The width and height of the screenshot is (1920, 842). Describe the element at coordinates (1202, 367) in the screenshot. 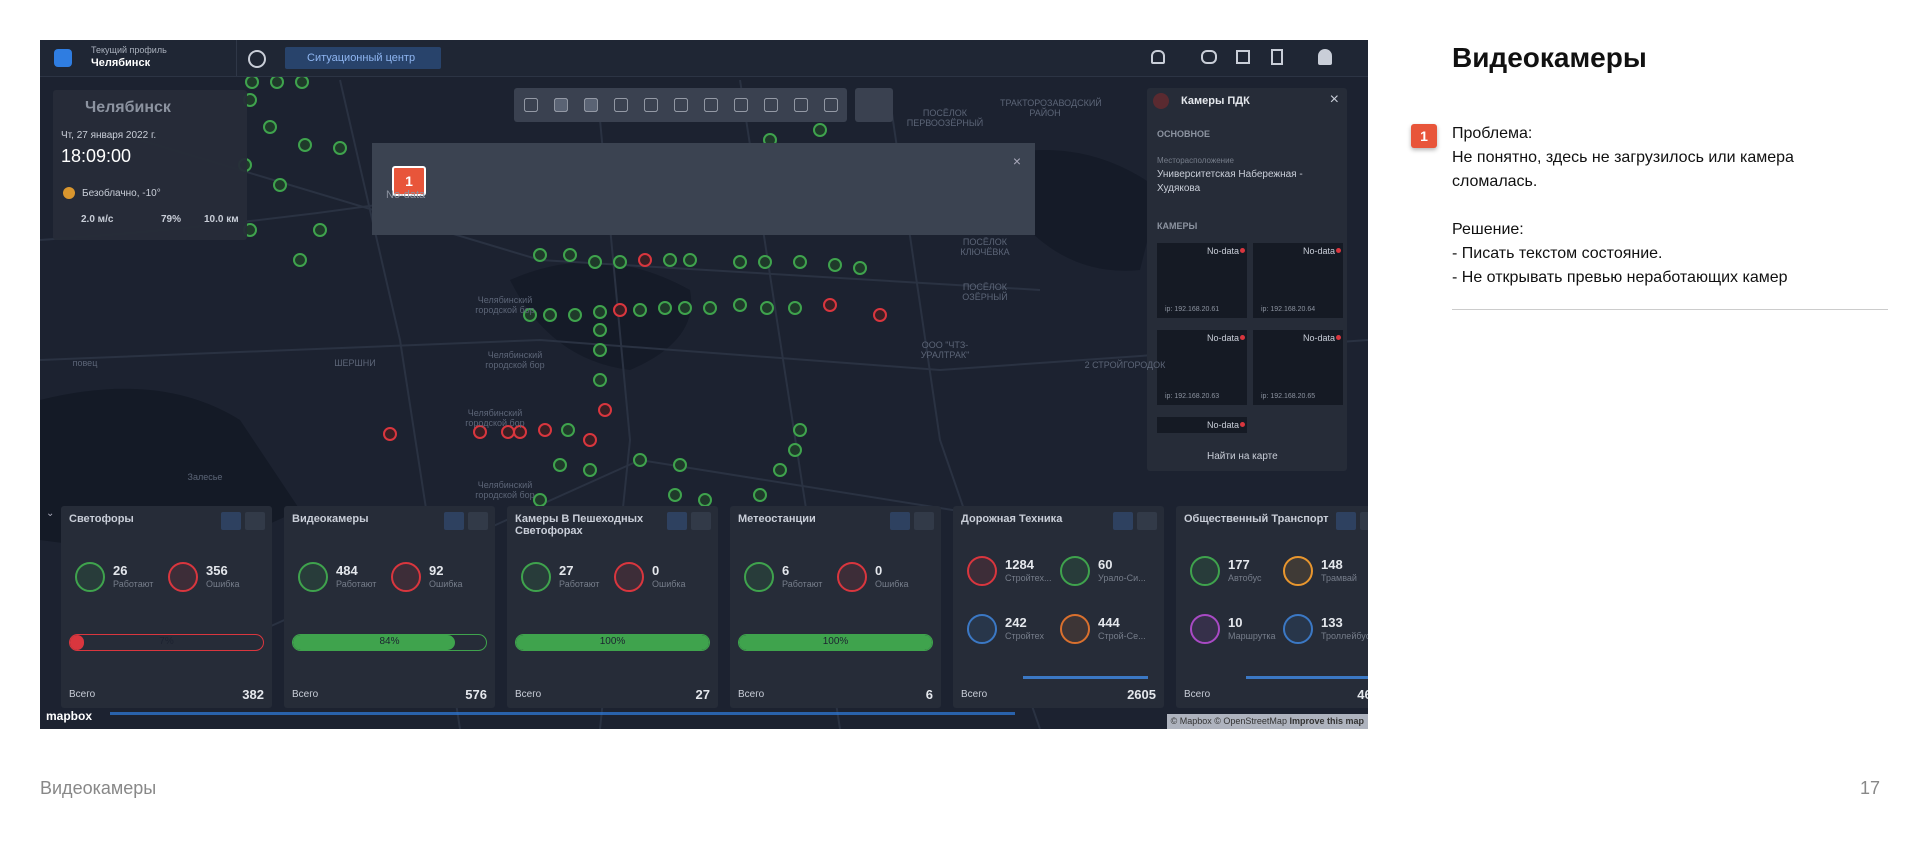

I see `camera-tile: No-data ip: 192.168.20.63` at that location.